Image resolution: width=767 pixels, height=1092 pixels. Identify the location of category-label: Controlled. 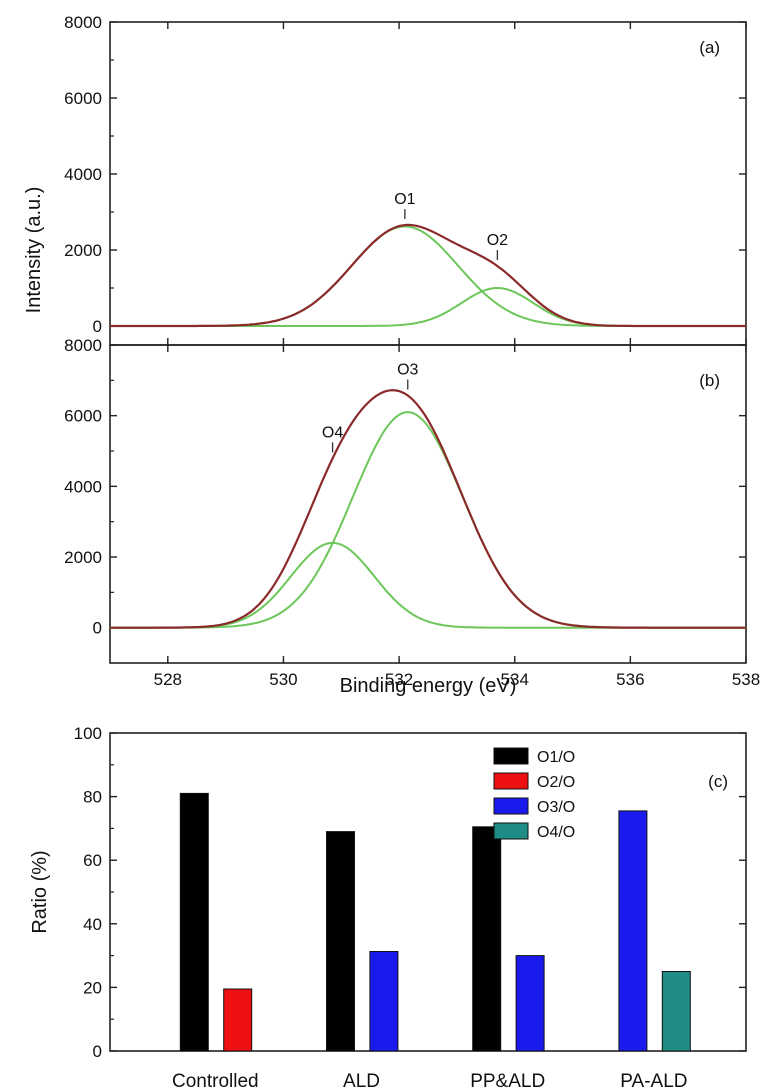
(215, 1081).